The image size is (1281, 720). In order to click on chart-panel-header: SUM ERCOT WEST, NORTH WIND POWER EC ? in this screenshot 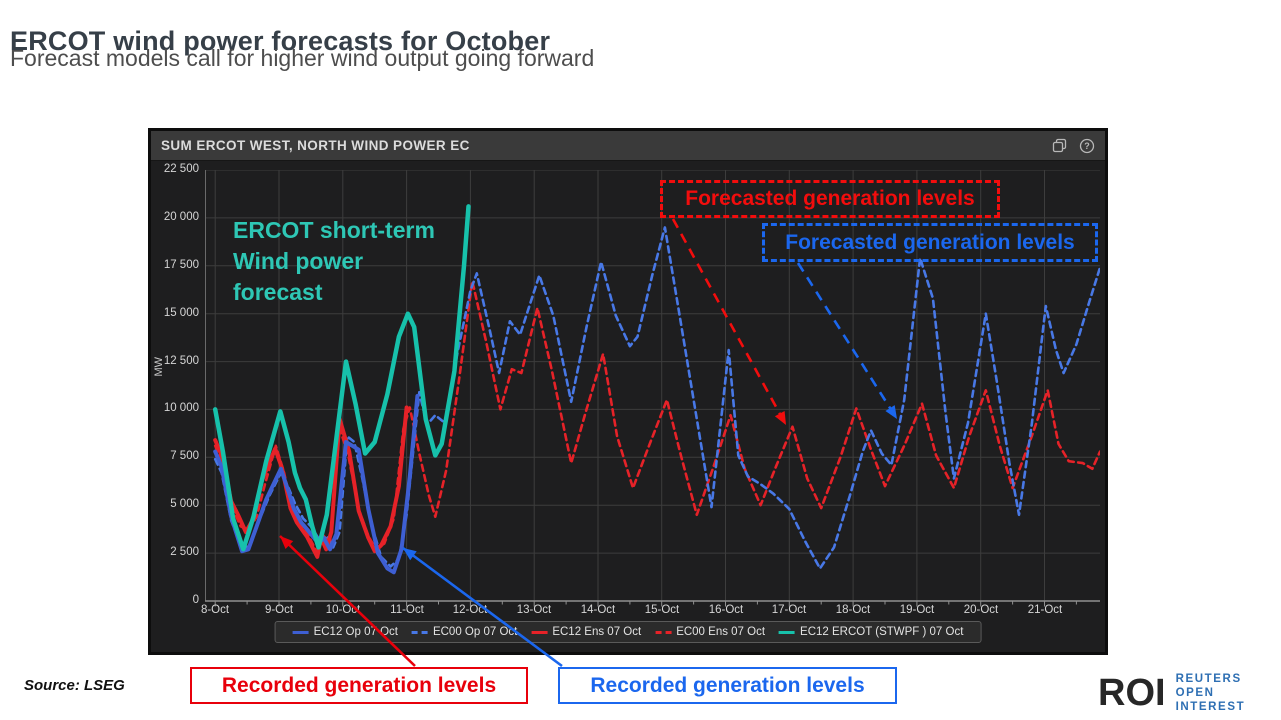, I will do `click(628, 146)`.